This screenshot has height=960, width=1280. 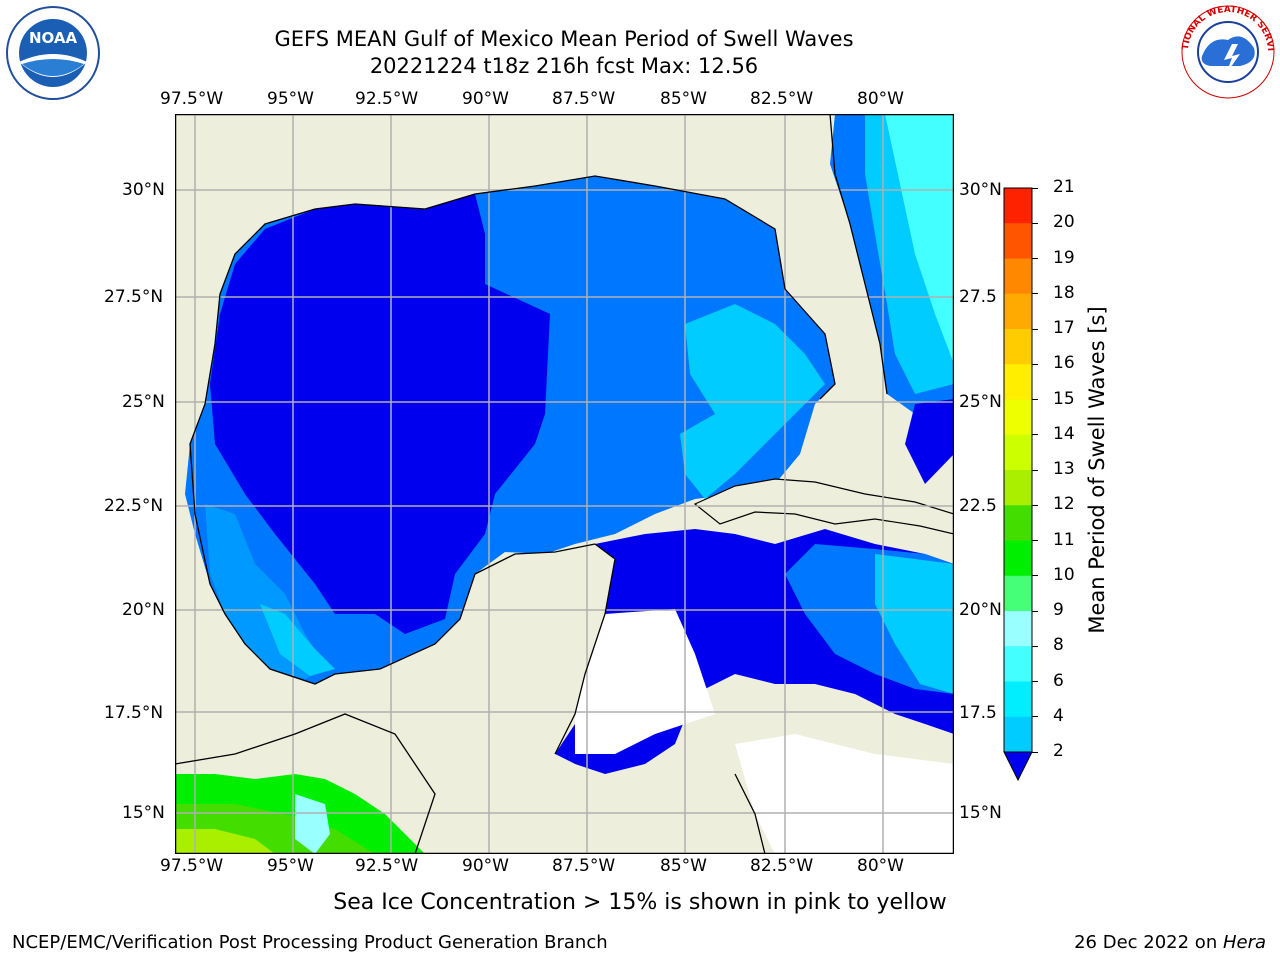 What do you see at coordinates (1058, 715) in the screenshot?
I see `colorbar-tick-label: 4` at bounding box center [1058, 715].